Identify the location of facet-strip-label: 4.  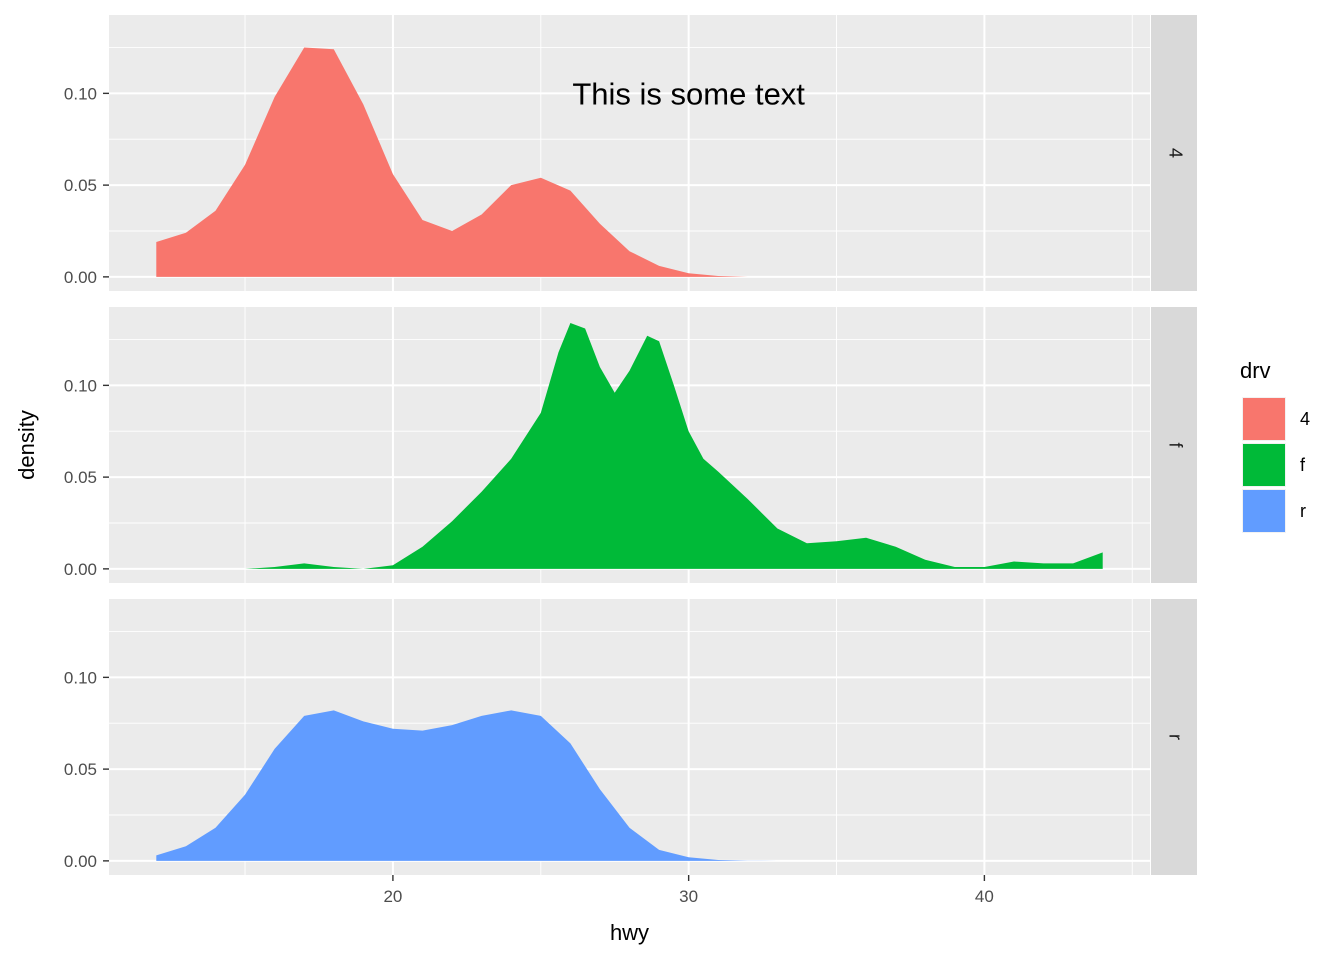
(1175, 153).